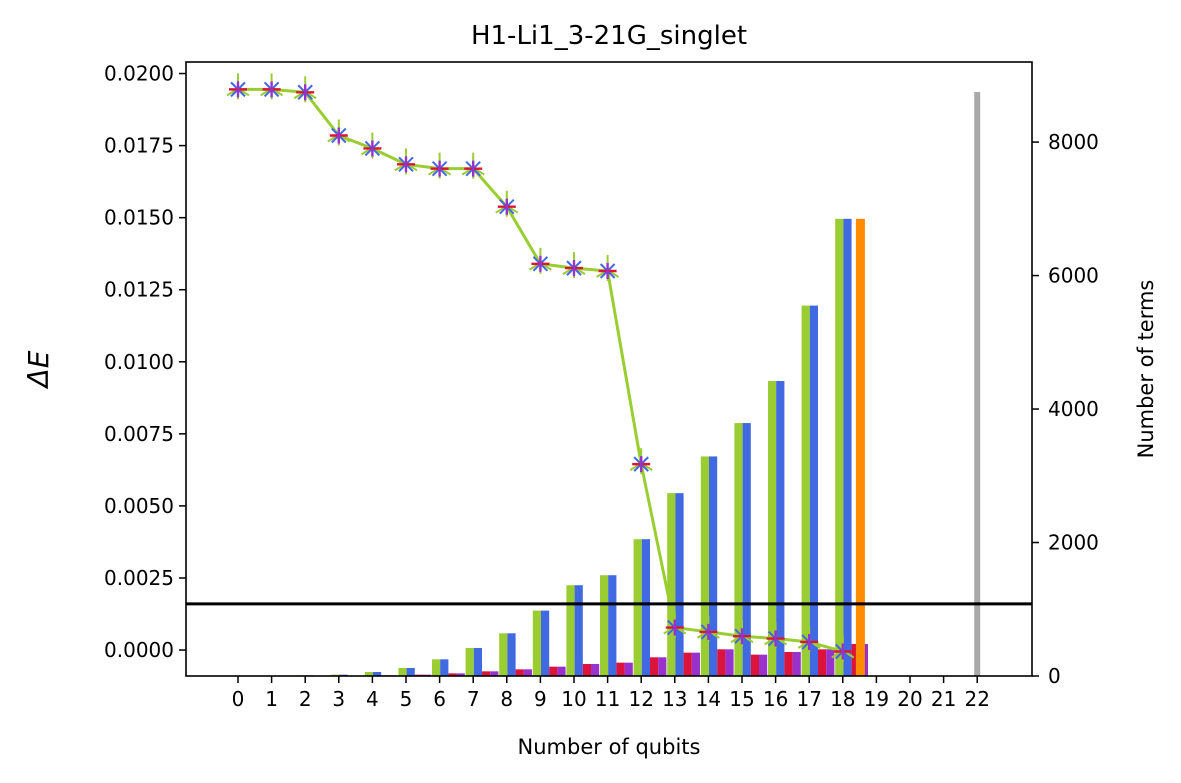 This screenshot has width=1181, height=783. I want to click on xtick-label-0: 0, so click(238, 699).